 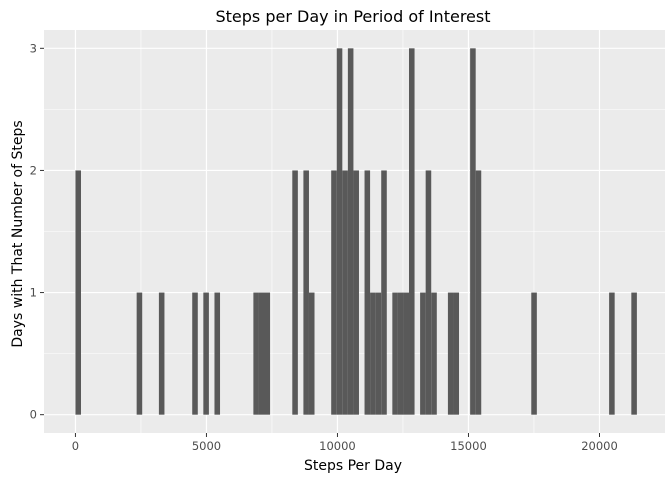 I want to click on y-tick-label: 1, so click(x=33, y=293).